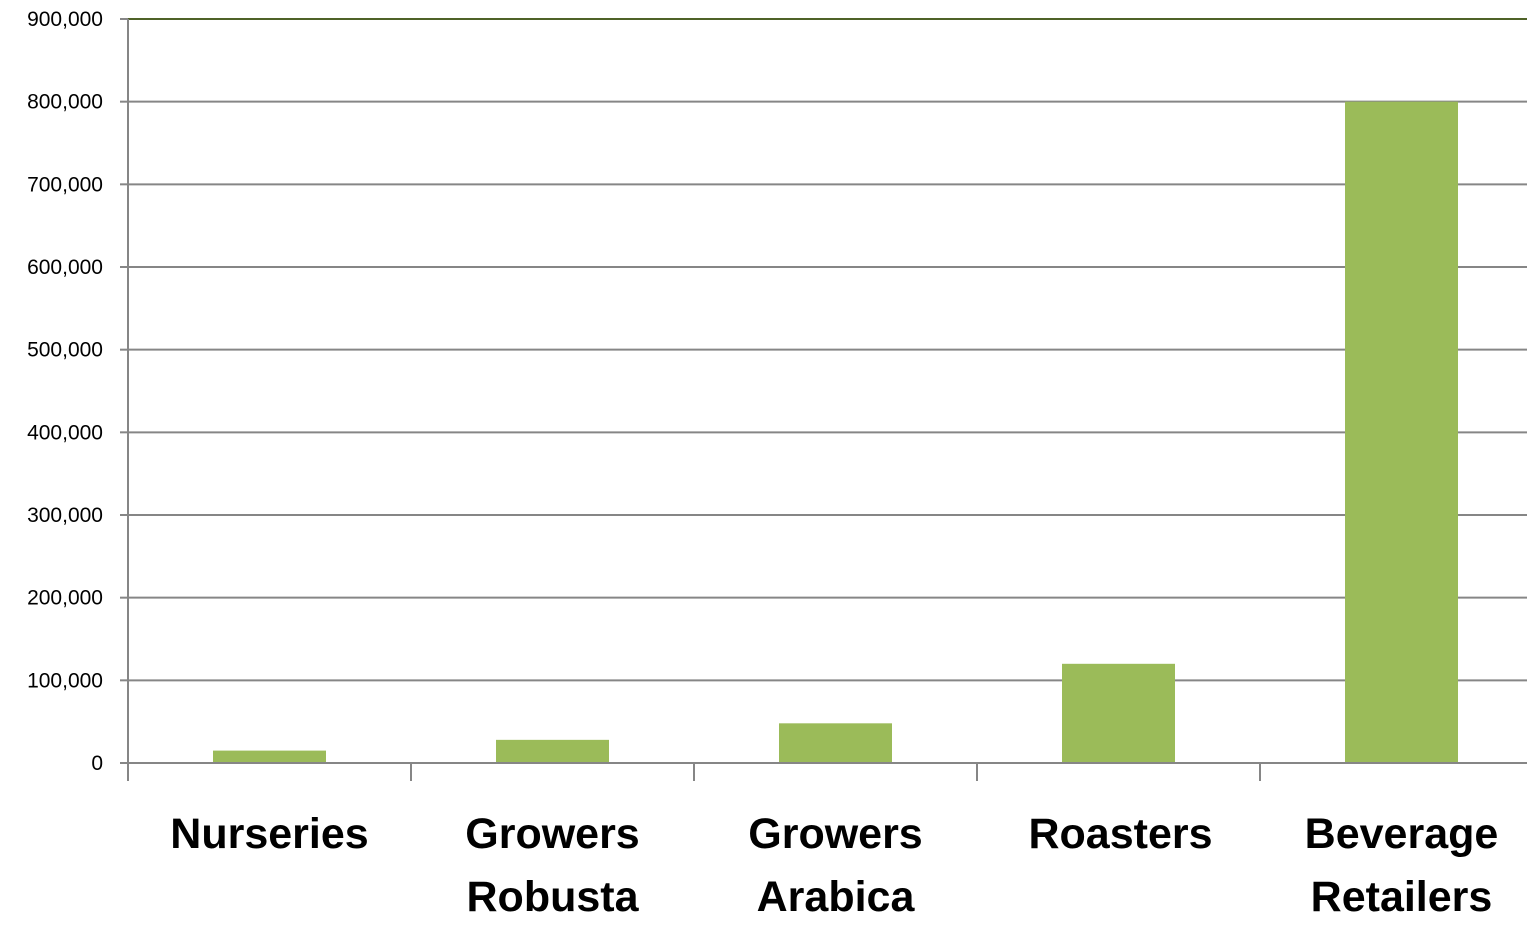 This screenshot has height=925, width=1527. What do you see at coordinates (65, 350) in the screenshot?
I see `y-tick-label: 500,000` at bounding box center [65, 350].